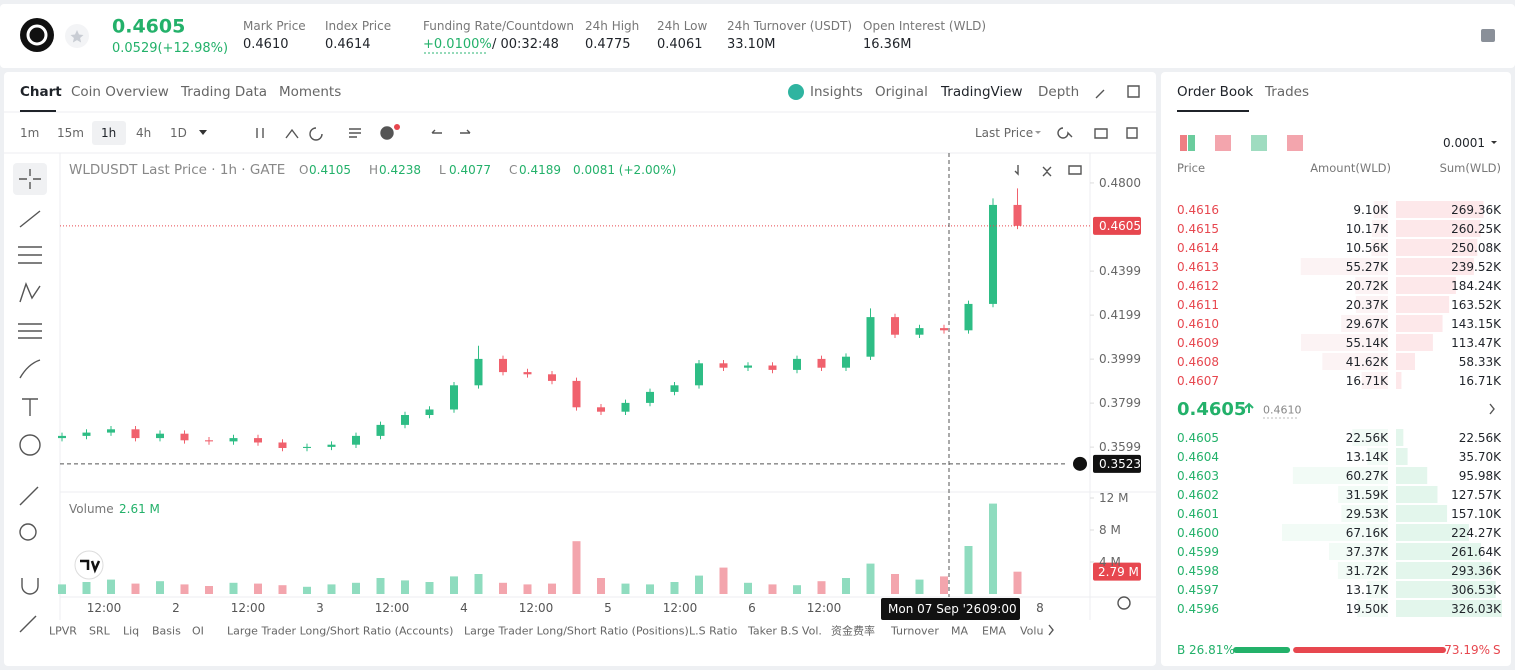 The width and height of the screenshot is (1515, 670). What do you see at coordinates (1366, 323) in the screenshot?
I see `book-amount: 29.67K` at bounding box center [1366, 323].